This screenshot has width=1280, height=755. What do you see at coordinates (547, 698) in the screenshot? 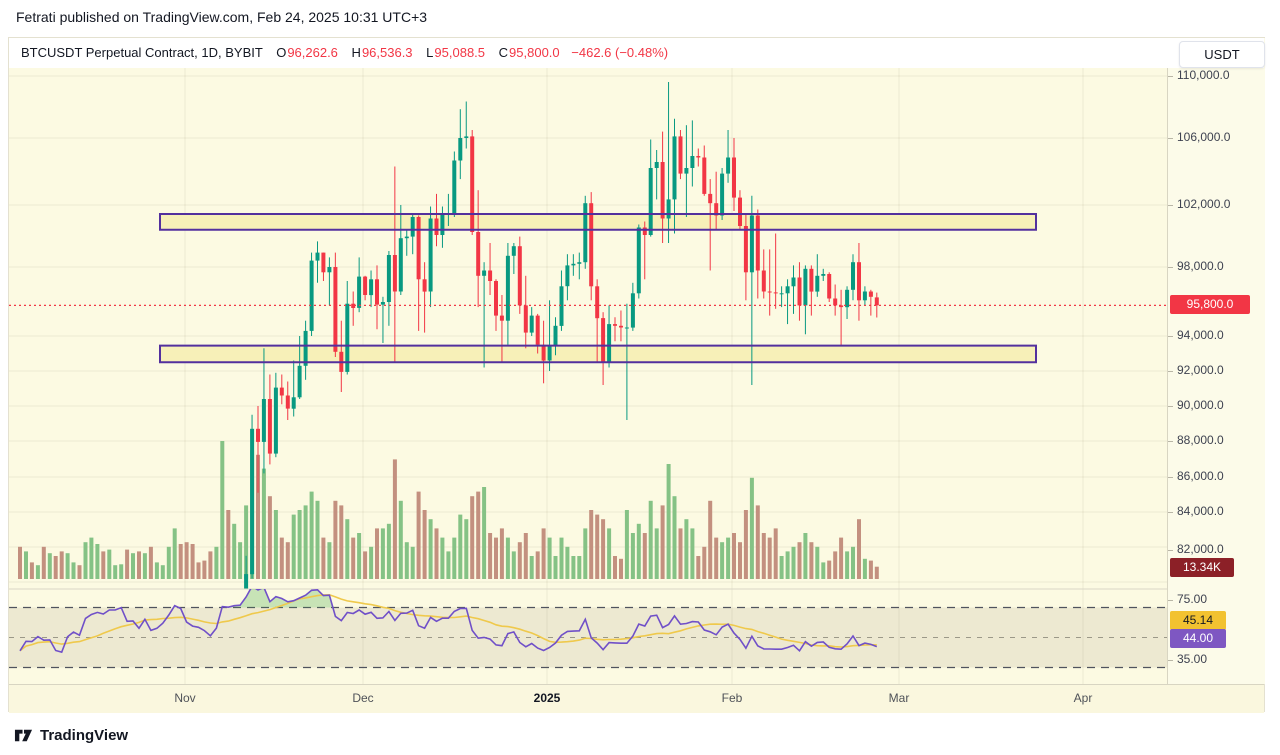
I see `time-label-2025: 2025` at bounding box center [547, 698].